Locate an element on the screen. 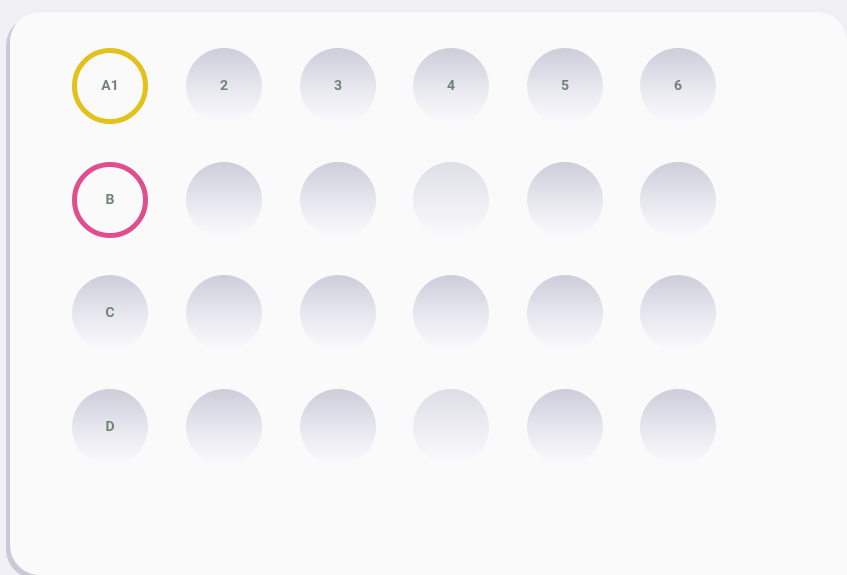  well: C is located at coordinates (110, 313).